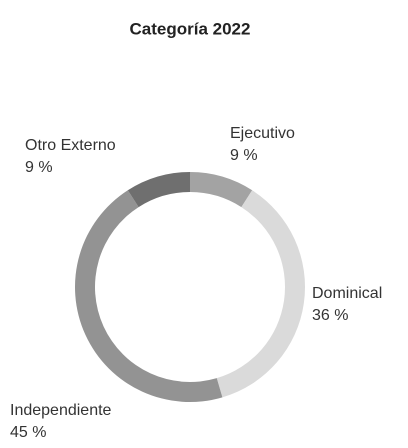  Describe the element at coordinates (28, 432) in the screenshot. I see `slice-value-label: 45 %` at that location.